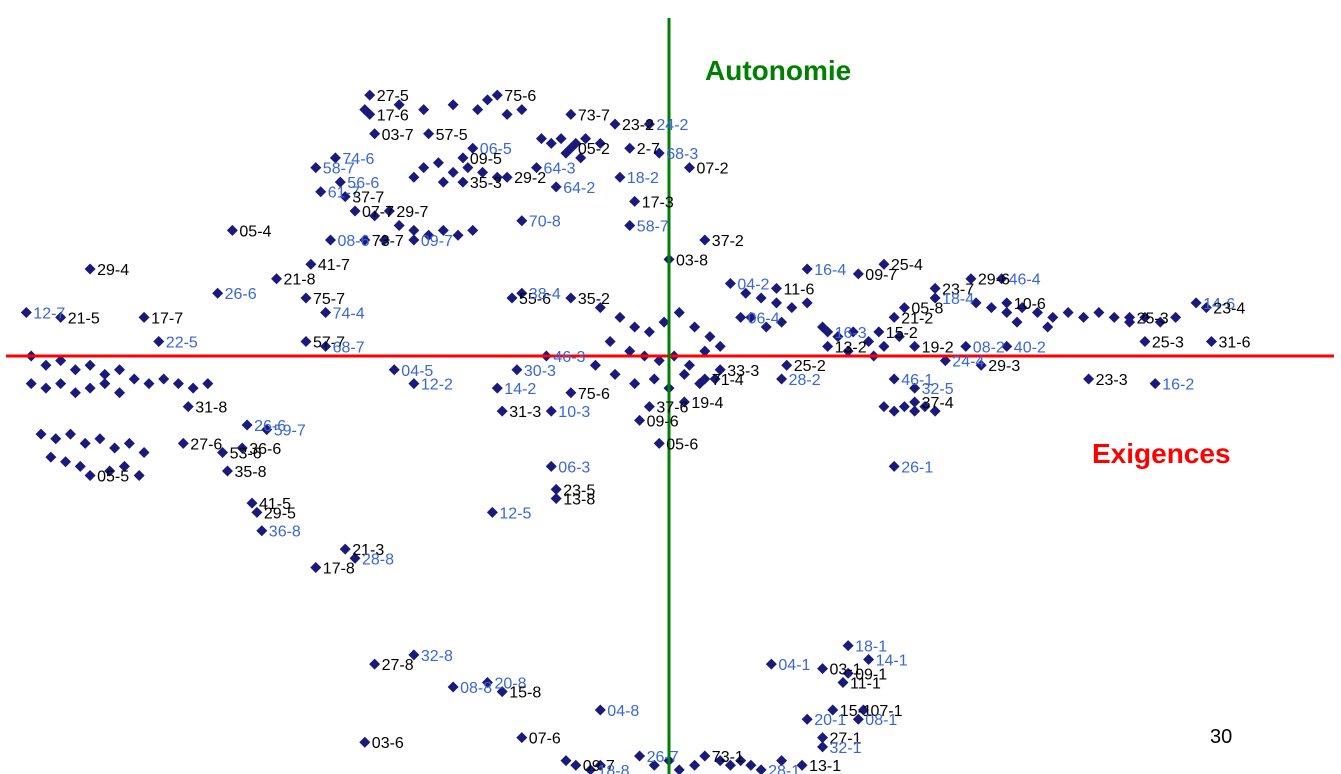  Describe the element at coordinates (851, 347) in the screenshot. I see `point-label: 13-2` at that location.